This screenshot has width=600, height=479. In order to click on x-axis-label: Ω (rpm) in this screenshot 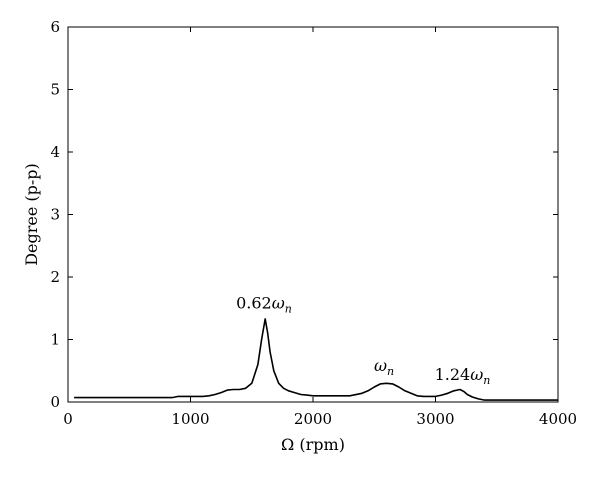, I will do `click(313, 444)`.